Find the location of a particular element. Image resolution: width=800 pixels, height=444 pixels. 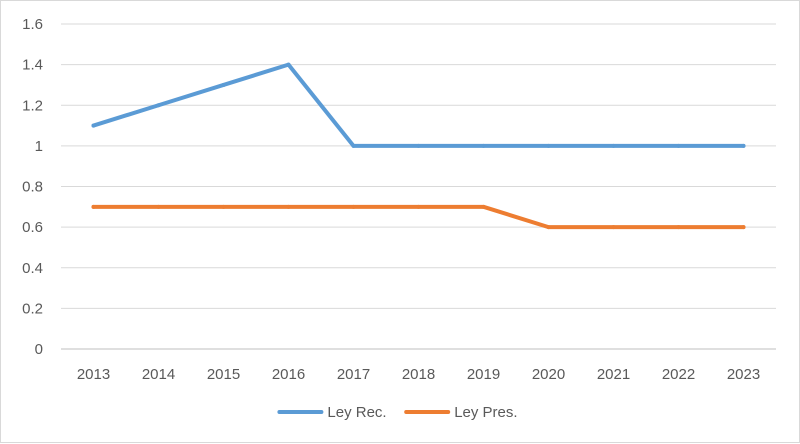

y-tick-label: 0.4 is located at coordinates (32, 268).